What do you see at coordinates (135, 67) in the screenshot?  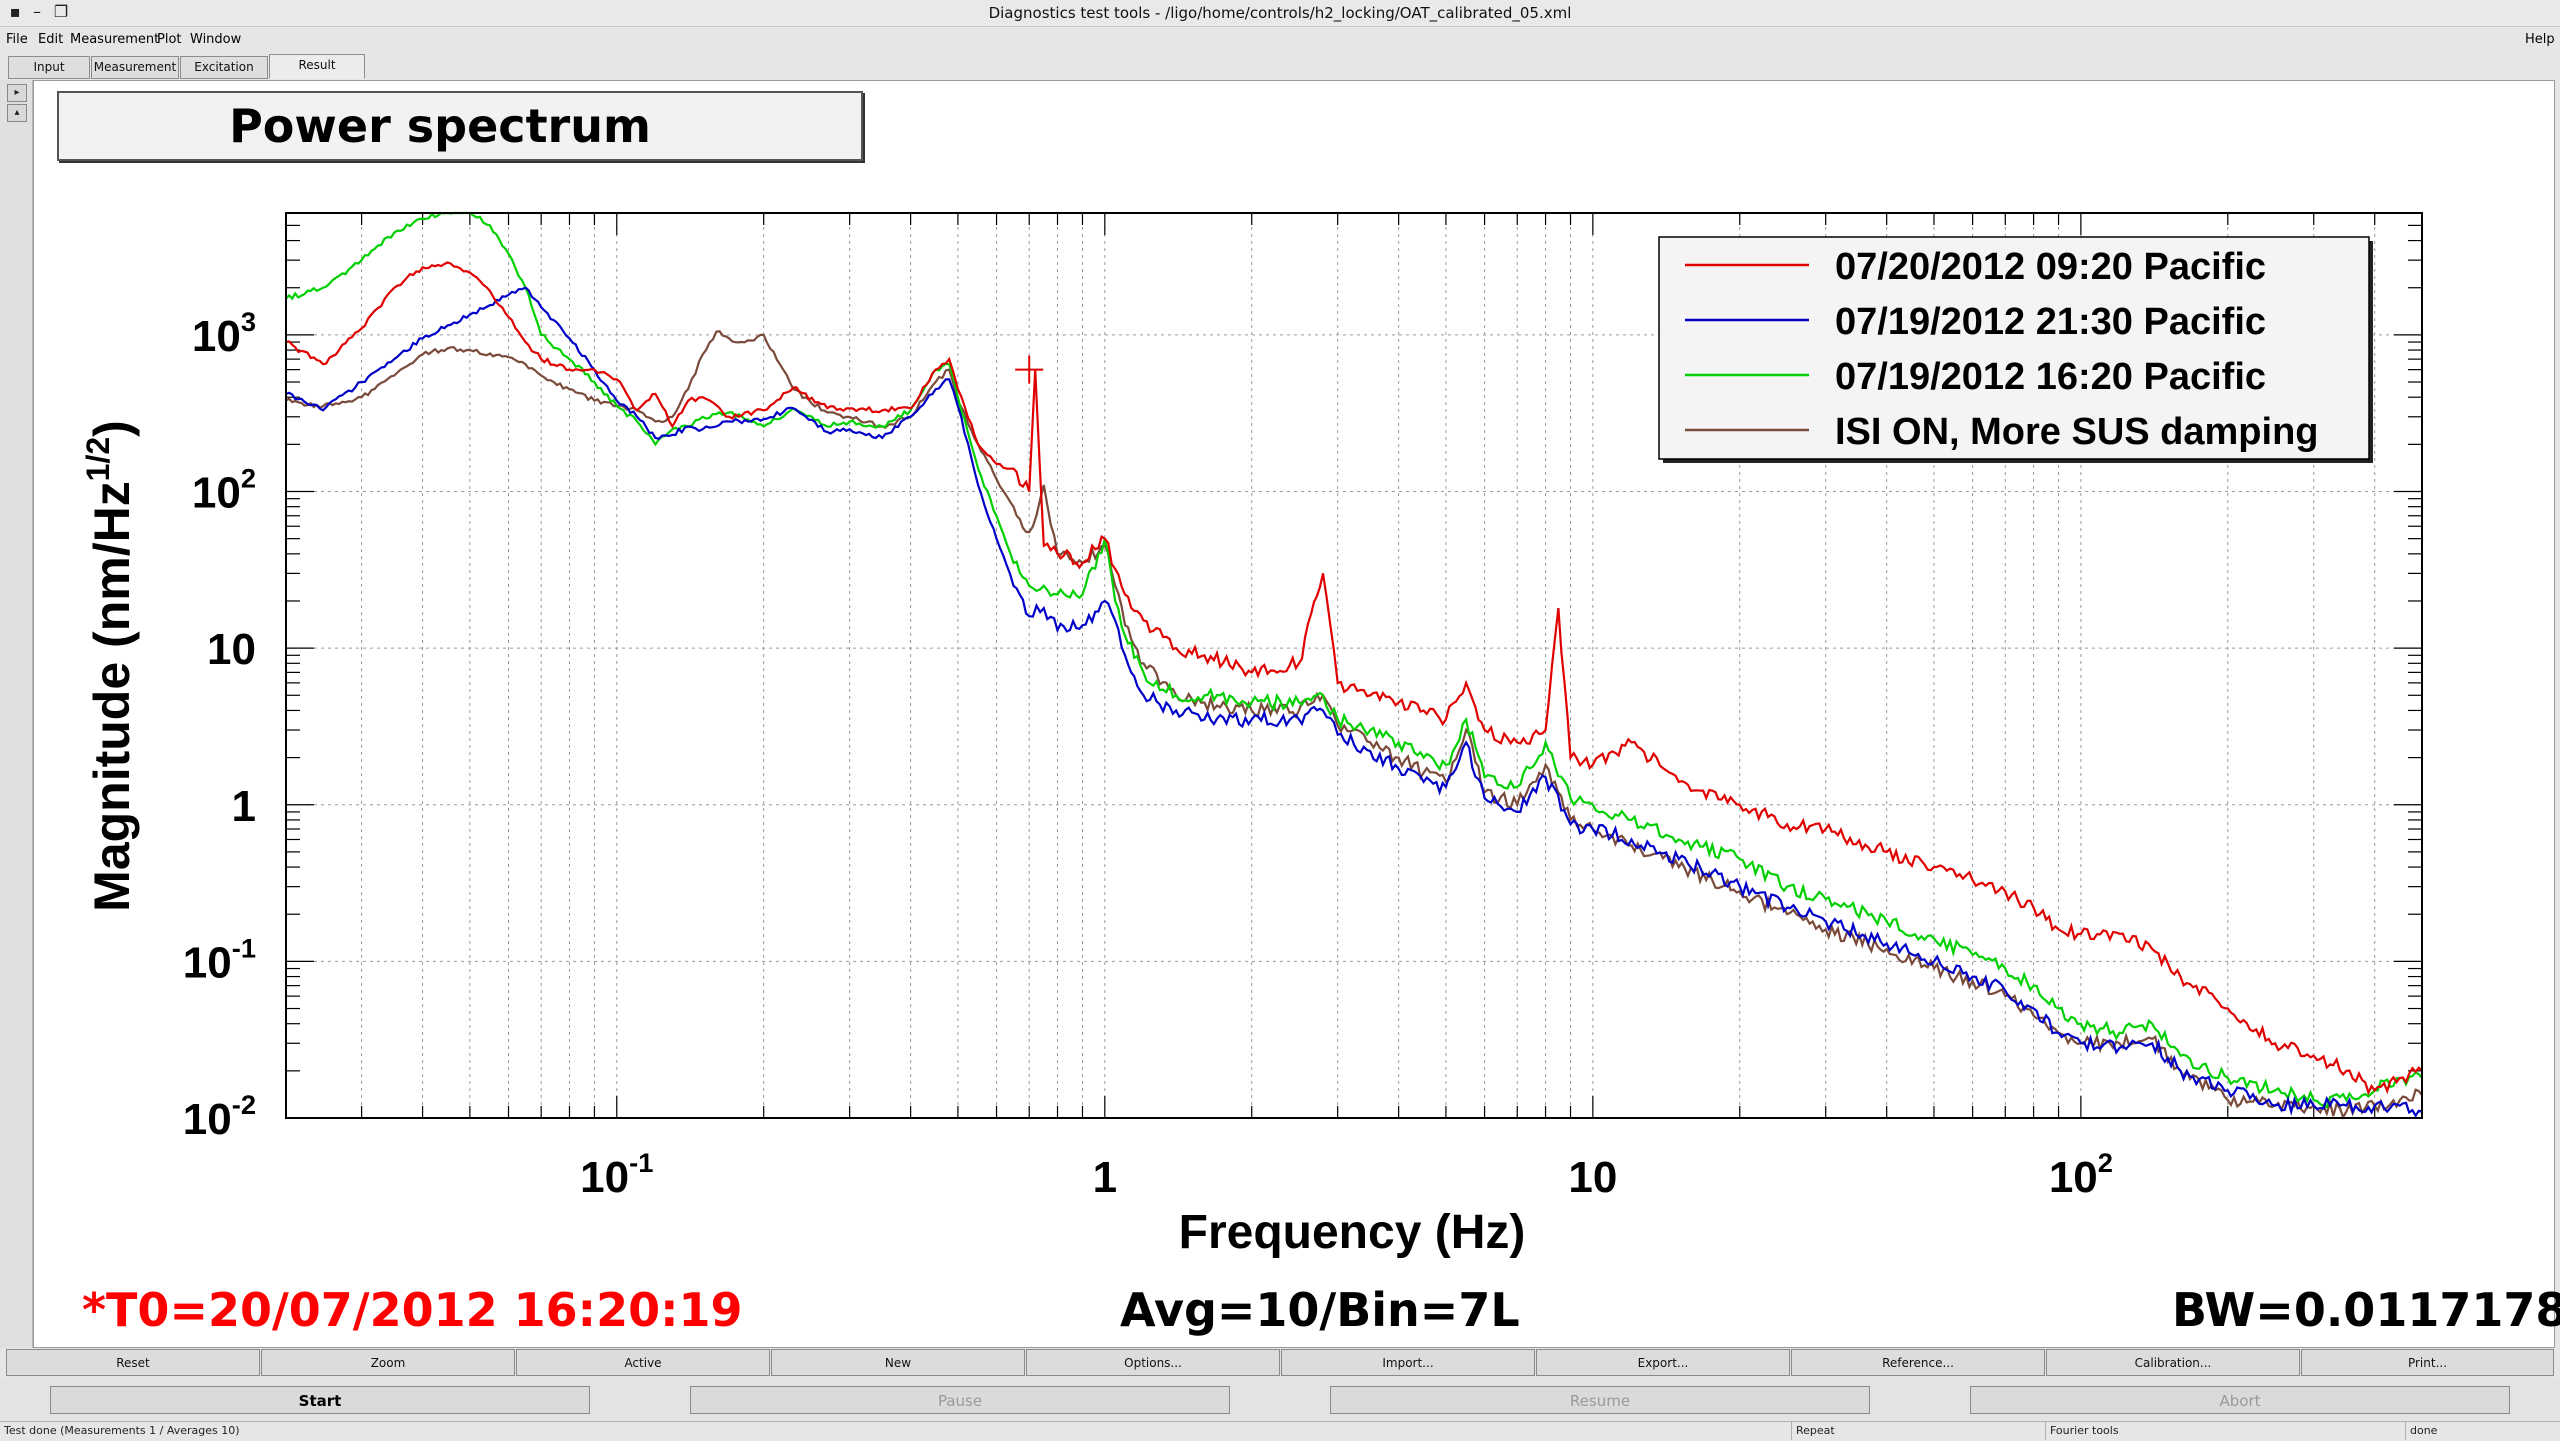 I see `tab-measurement: Measurement` at bounding box center [135, 67].